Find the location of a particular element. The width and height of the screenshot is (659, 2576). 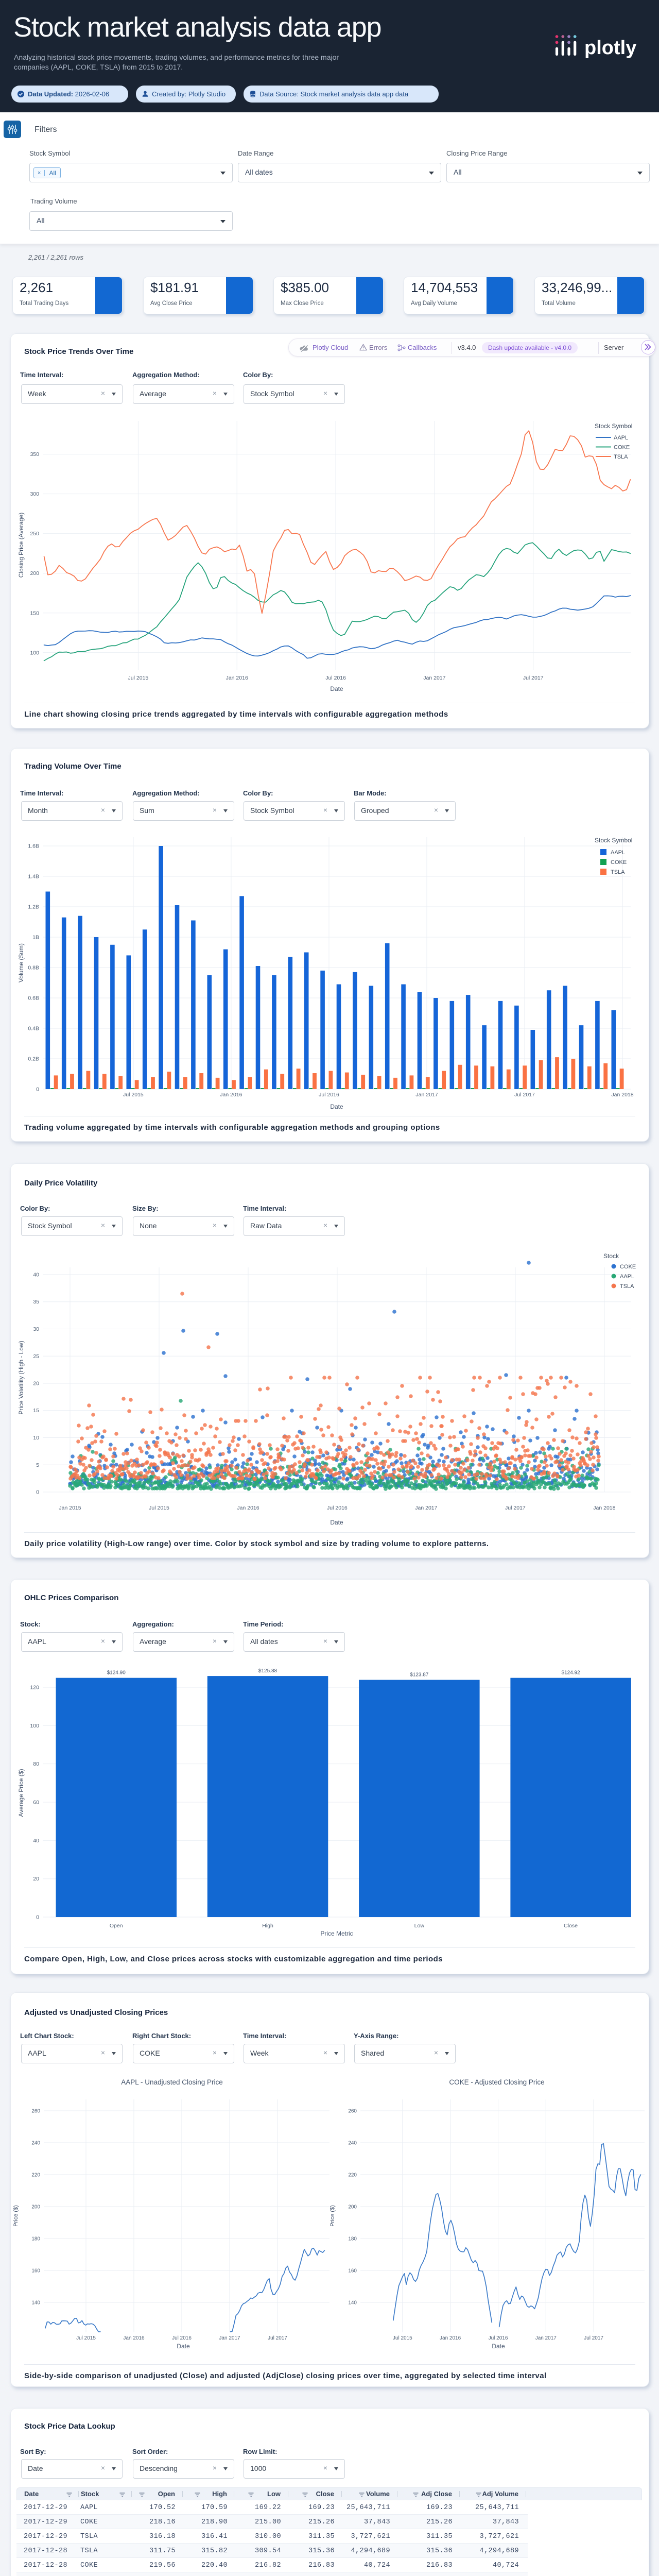

svg-text: 1.6B is located at coordinates (33, 846).